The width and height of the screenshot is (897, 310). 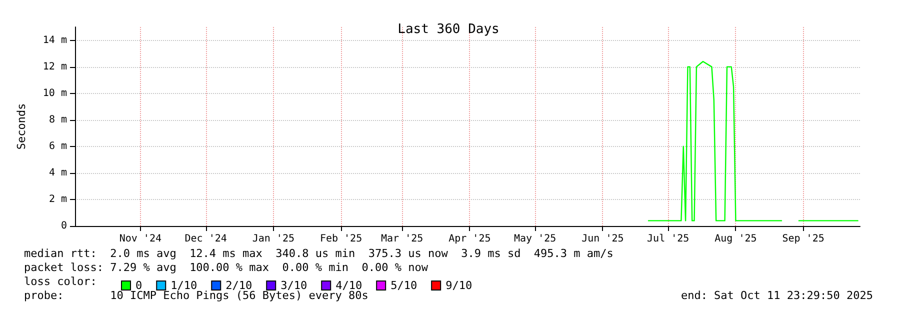 I want to click on legend-label: 5/10, so click(x=404, y=285).